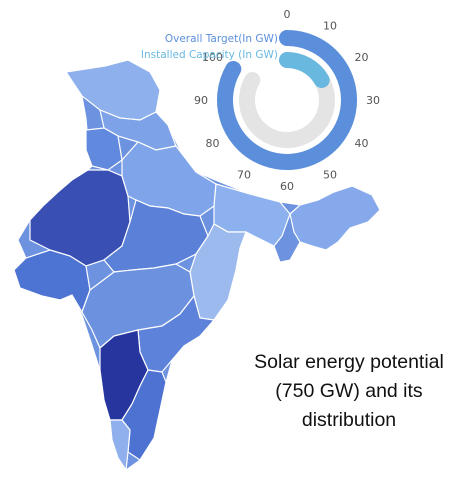 The width and height of the screenshot is (462, 484). Describe the element at coordinates (221, 39) in the screenshot. I see `legend-entry: Overall Target(In GW)` at that location.